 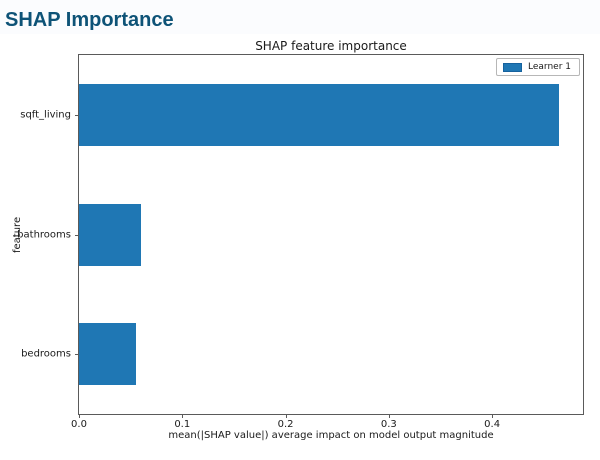 What do you see at coordinates (492, 424) in the screenshot?
I see `x-tick-label-0.4: 0.4` at bounding box center [492, 424].